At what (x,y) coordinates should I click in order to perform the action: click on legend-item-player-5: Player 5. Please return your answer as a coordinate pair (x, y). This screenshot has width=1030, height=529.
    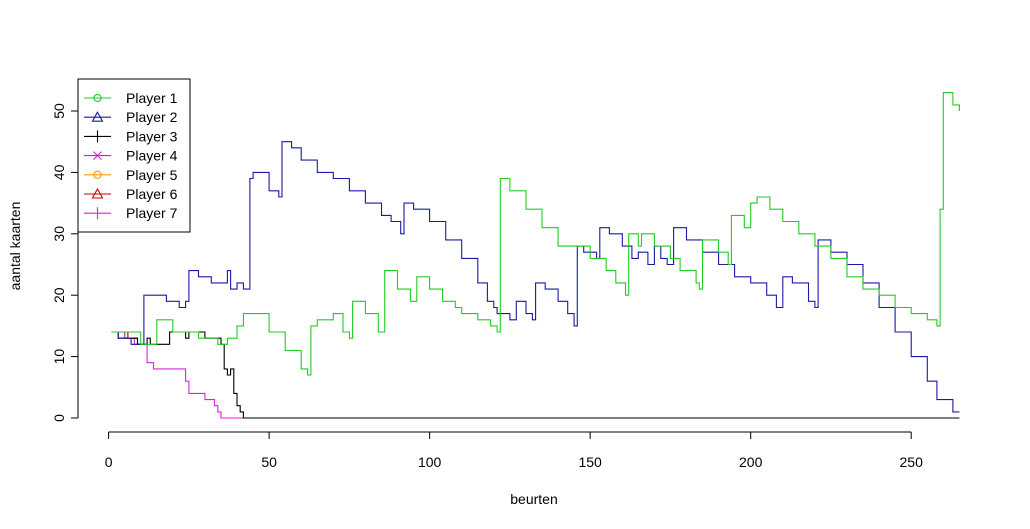
    Looking at the image, I should click on (131, 175).